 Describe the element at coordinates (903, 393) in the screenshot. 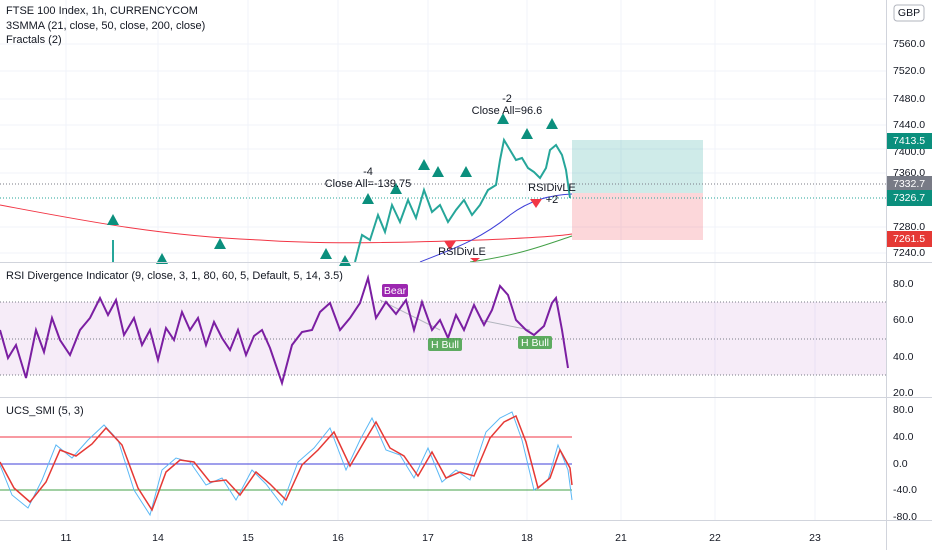

I see `rsi-tick: 20.0` at that location.